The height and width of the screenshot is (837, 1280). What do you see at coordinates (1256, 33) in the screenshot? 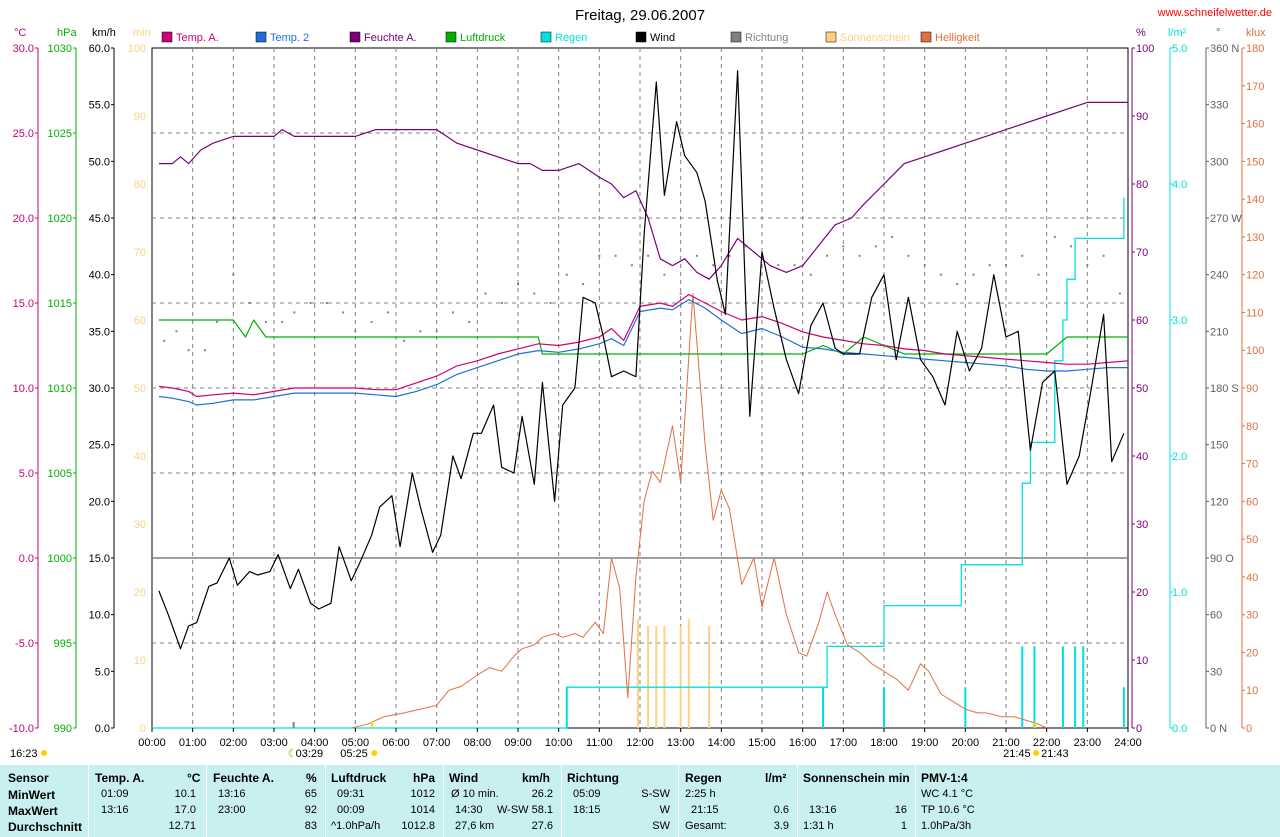
I see `axis-unit-lux: klux` at bounding box center [1256, 33].